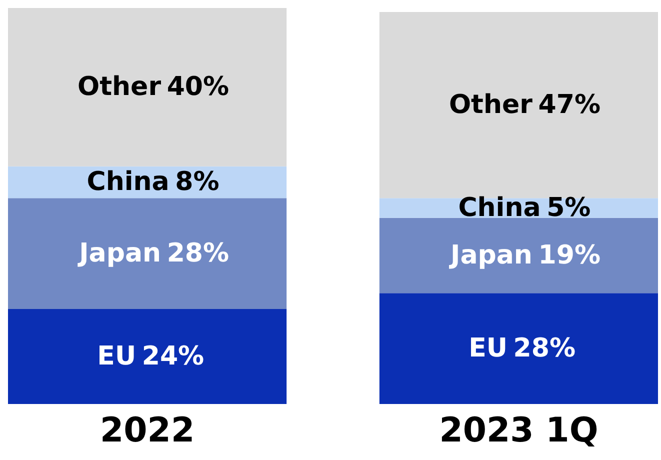 The height and width of the screenshot is (460, 661). Describe the element at coordinates (120, 253) in the screenshot. I see `text: Japan` at that location.